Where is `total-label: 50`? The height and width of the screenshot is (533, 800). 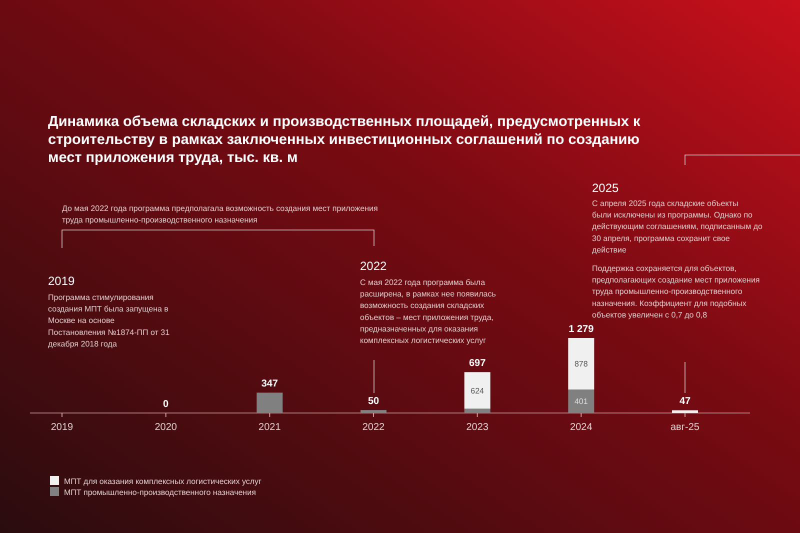
total-label: 50 is located at coordinates (374, 402).